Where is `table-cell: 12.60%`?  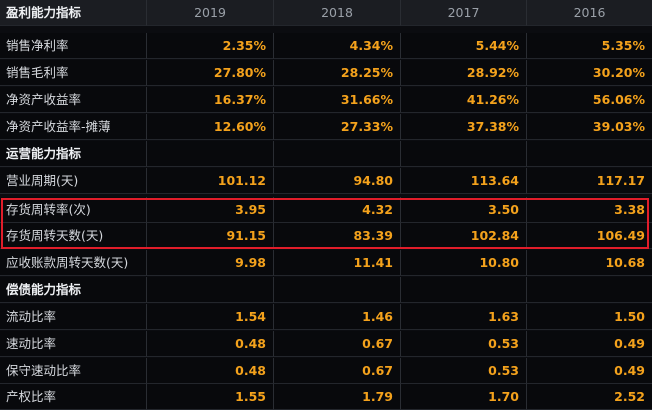 table-cell: 12.60% is located at coordinates (210, 127).